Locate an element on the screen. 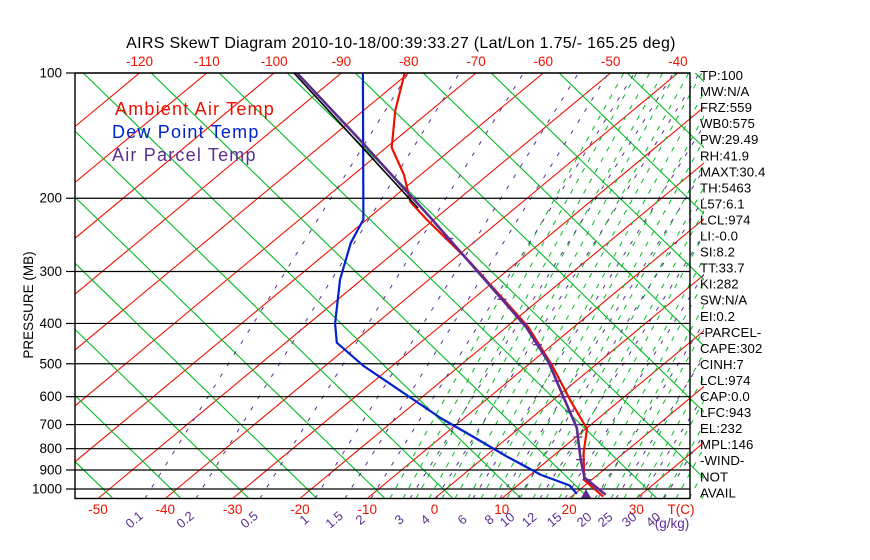 This screenshot has width=870, height=560. mixing-ratio-label: 3 is located at coordinates (399, 519).